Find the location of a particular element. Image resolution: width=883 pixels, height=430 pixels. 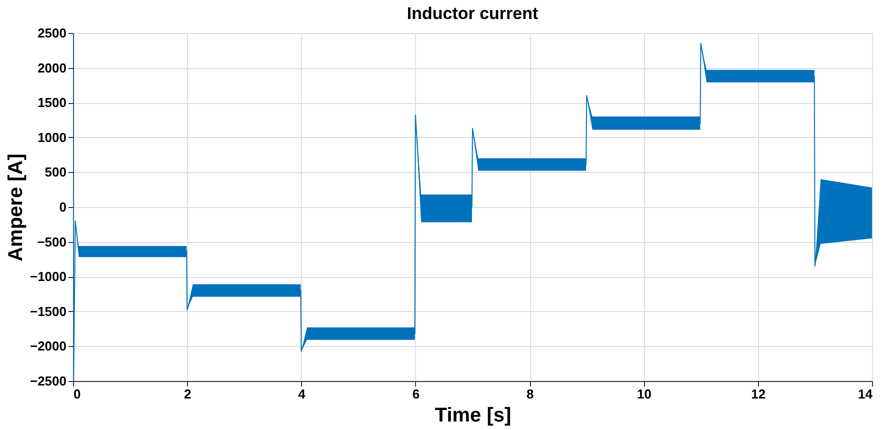

y-tick-label: 2500 is located at coordinates (52, 33).